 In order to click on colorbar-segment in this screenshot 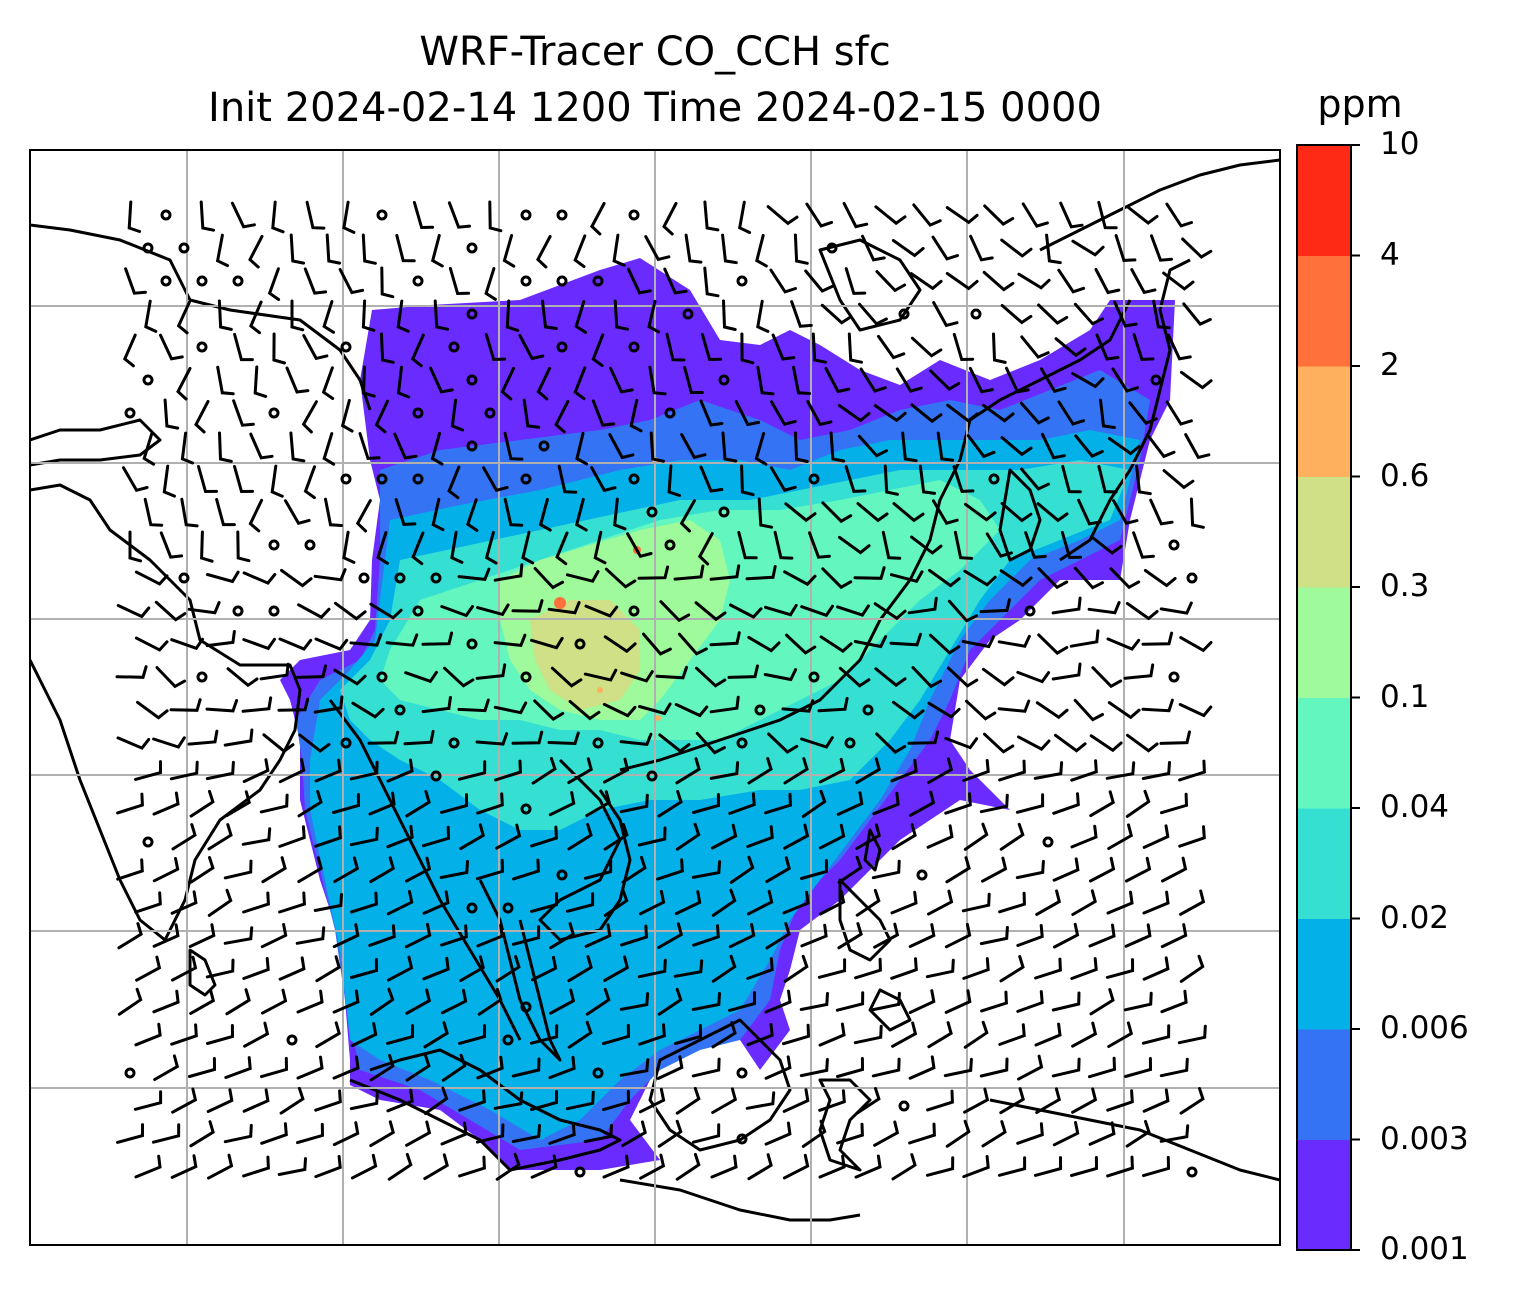, I will do `click(1324, 863)`.